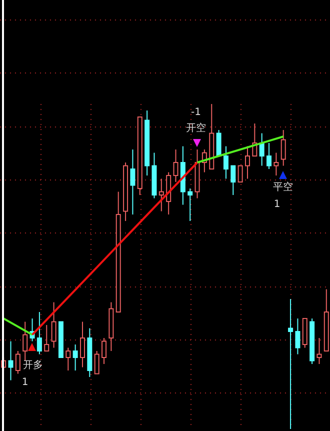 The image size is (330, 431). Describe the element at coordinates (33, 365) in the screenshot. I see `annotation: 开多` at that location.